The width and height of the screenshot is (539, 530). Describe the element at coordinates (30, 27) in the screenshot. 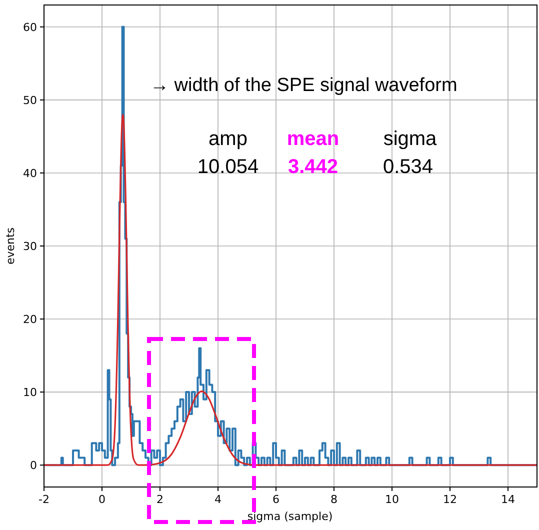

I see `y-tick-label: 60` at that location.